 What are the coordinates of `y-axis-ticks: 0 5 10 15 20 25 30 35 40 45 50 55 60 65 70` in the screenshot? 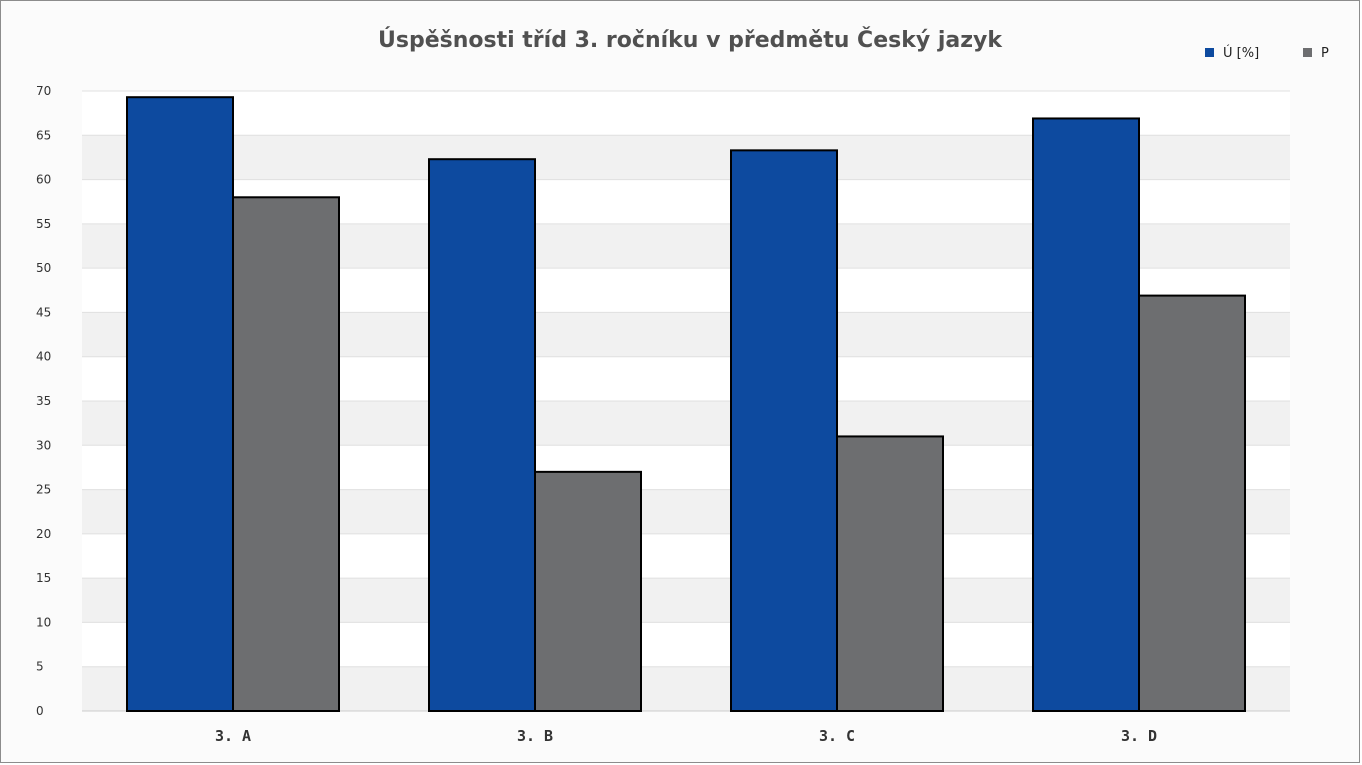 It's located at (43, 401).